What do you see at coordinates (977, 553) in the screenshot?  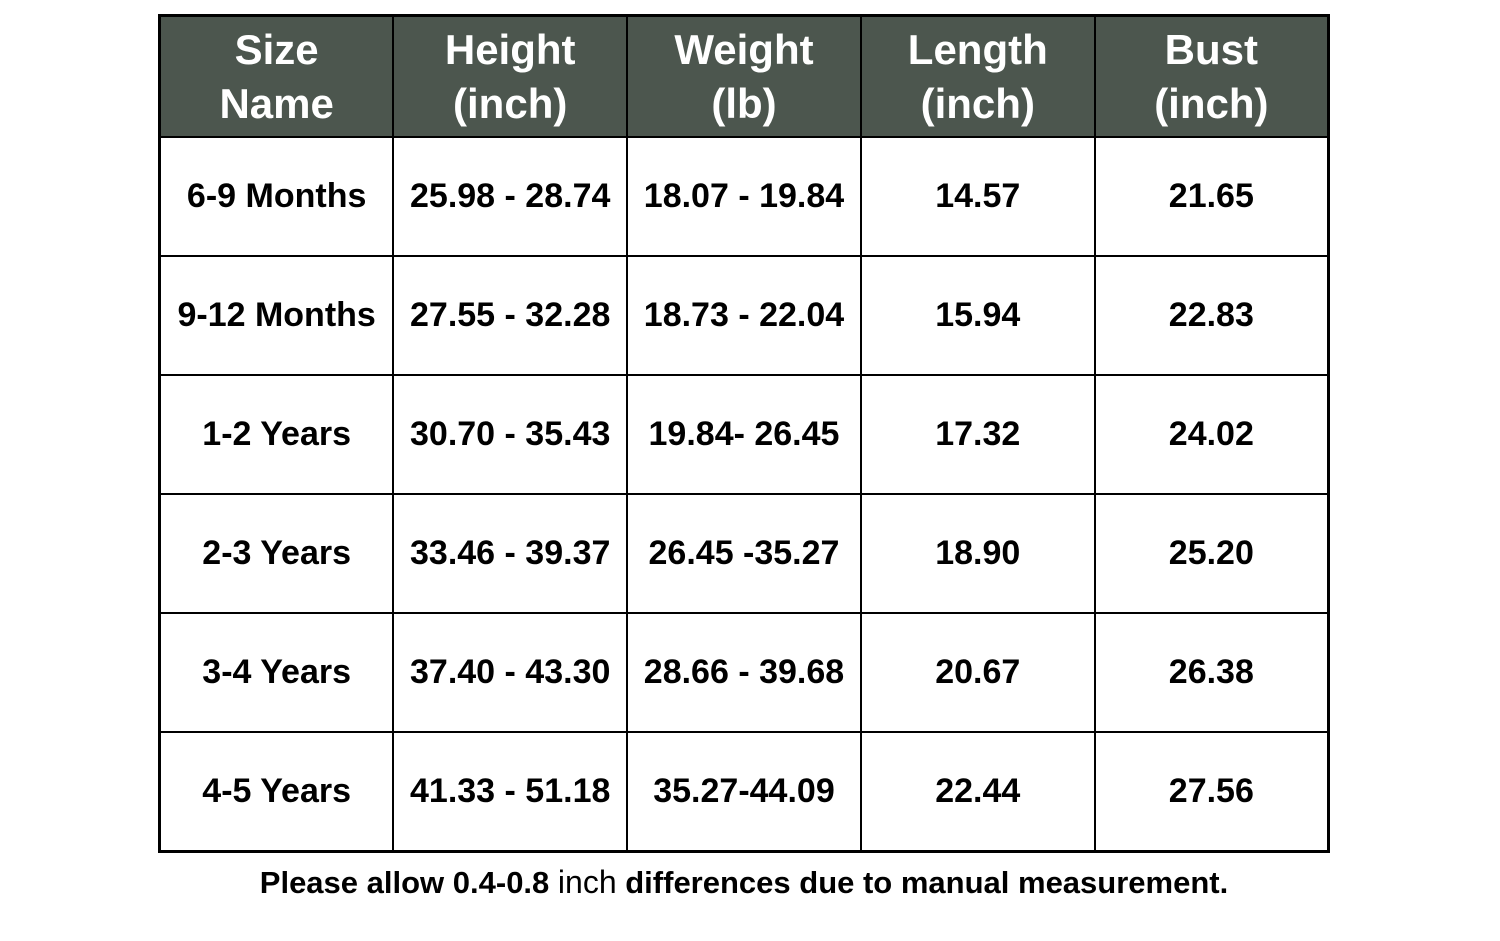 I see `cell-length: 18.90` at bounding box center [977, 553].